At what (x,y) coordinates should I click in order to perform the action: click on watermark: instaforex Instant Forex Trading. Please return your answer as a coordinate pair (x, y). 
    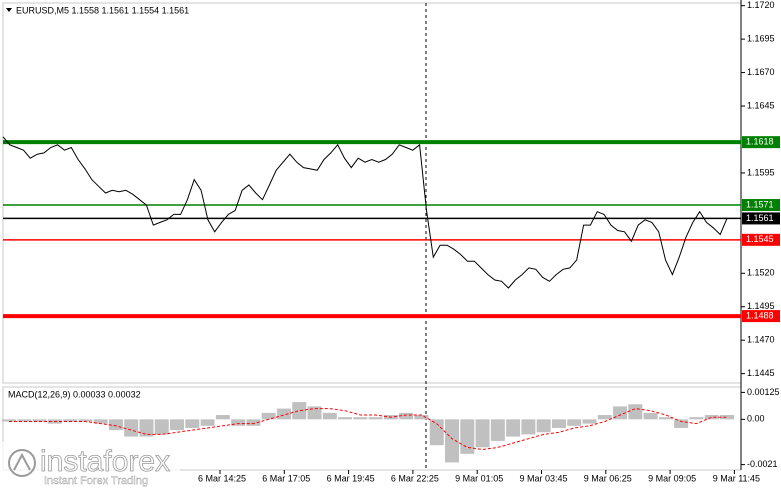
    Looking at the image, I should click on (90, 465).